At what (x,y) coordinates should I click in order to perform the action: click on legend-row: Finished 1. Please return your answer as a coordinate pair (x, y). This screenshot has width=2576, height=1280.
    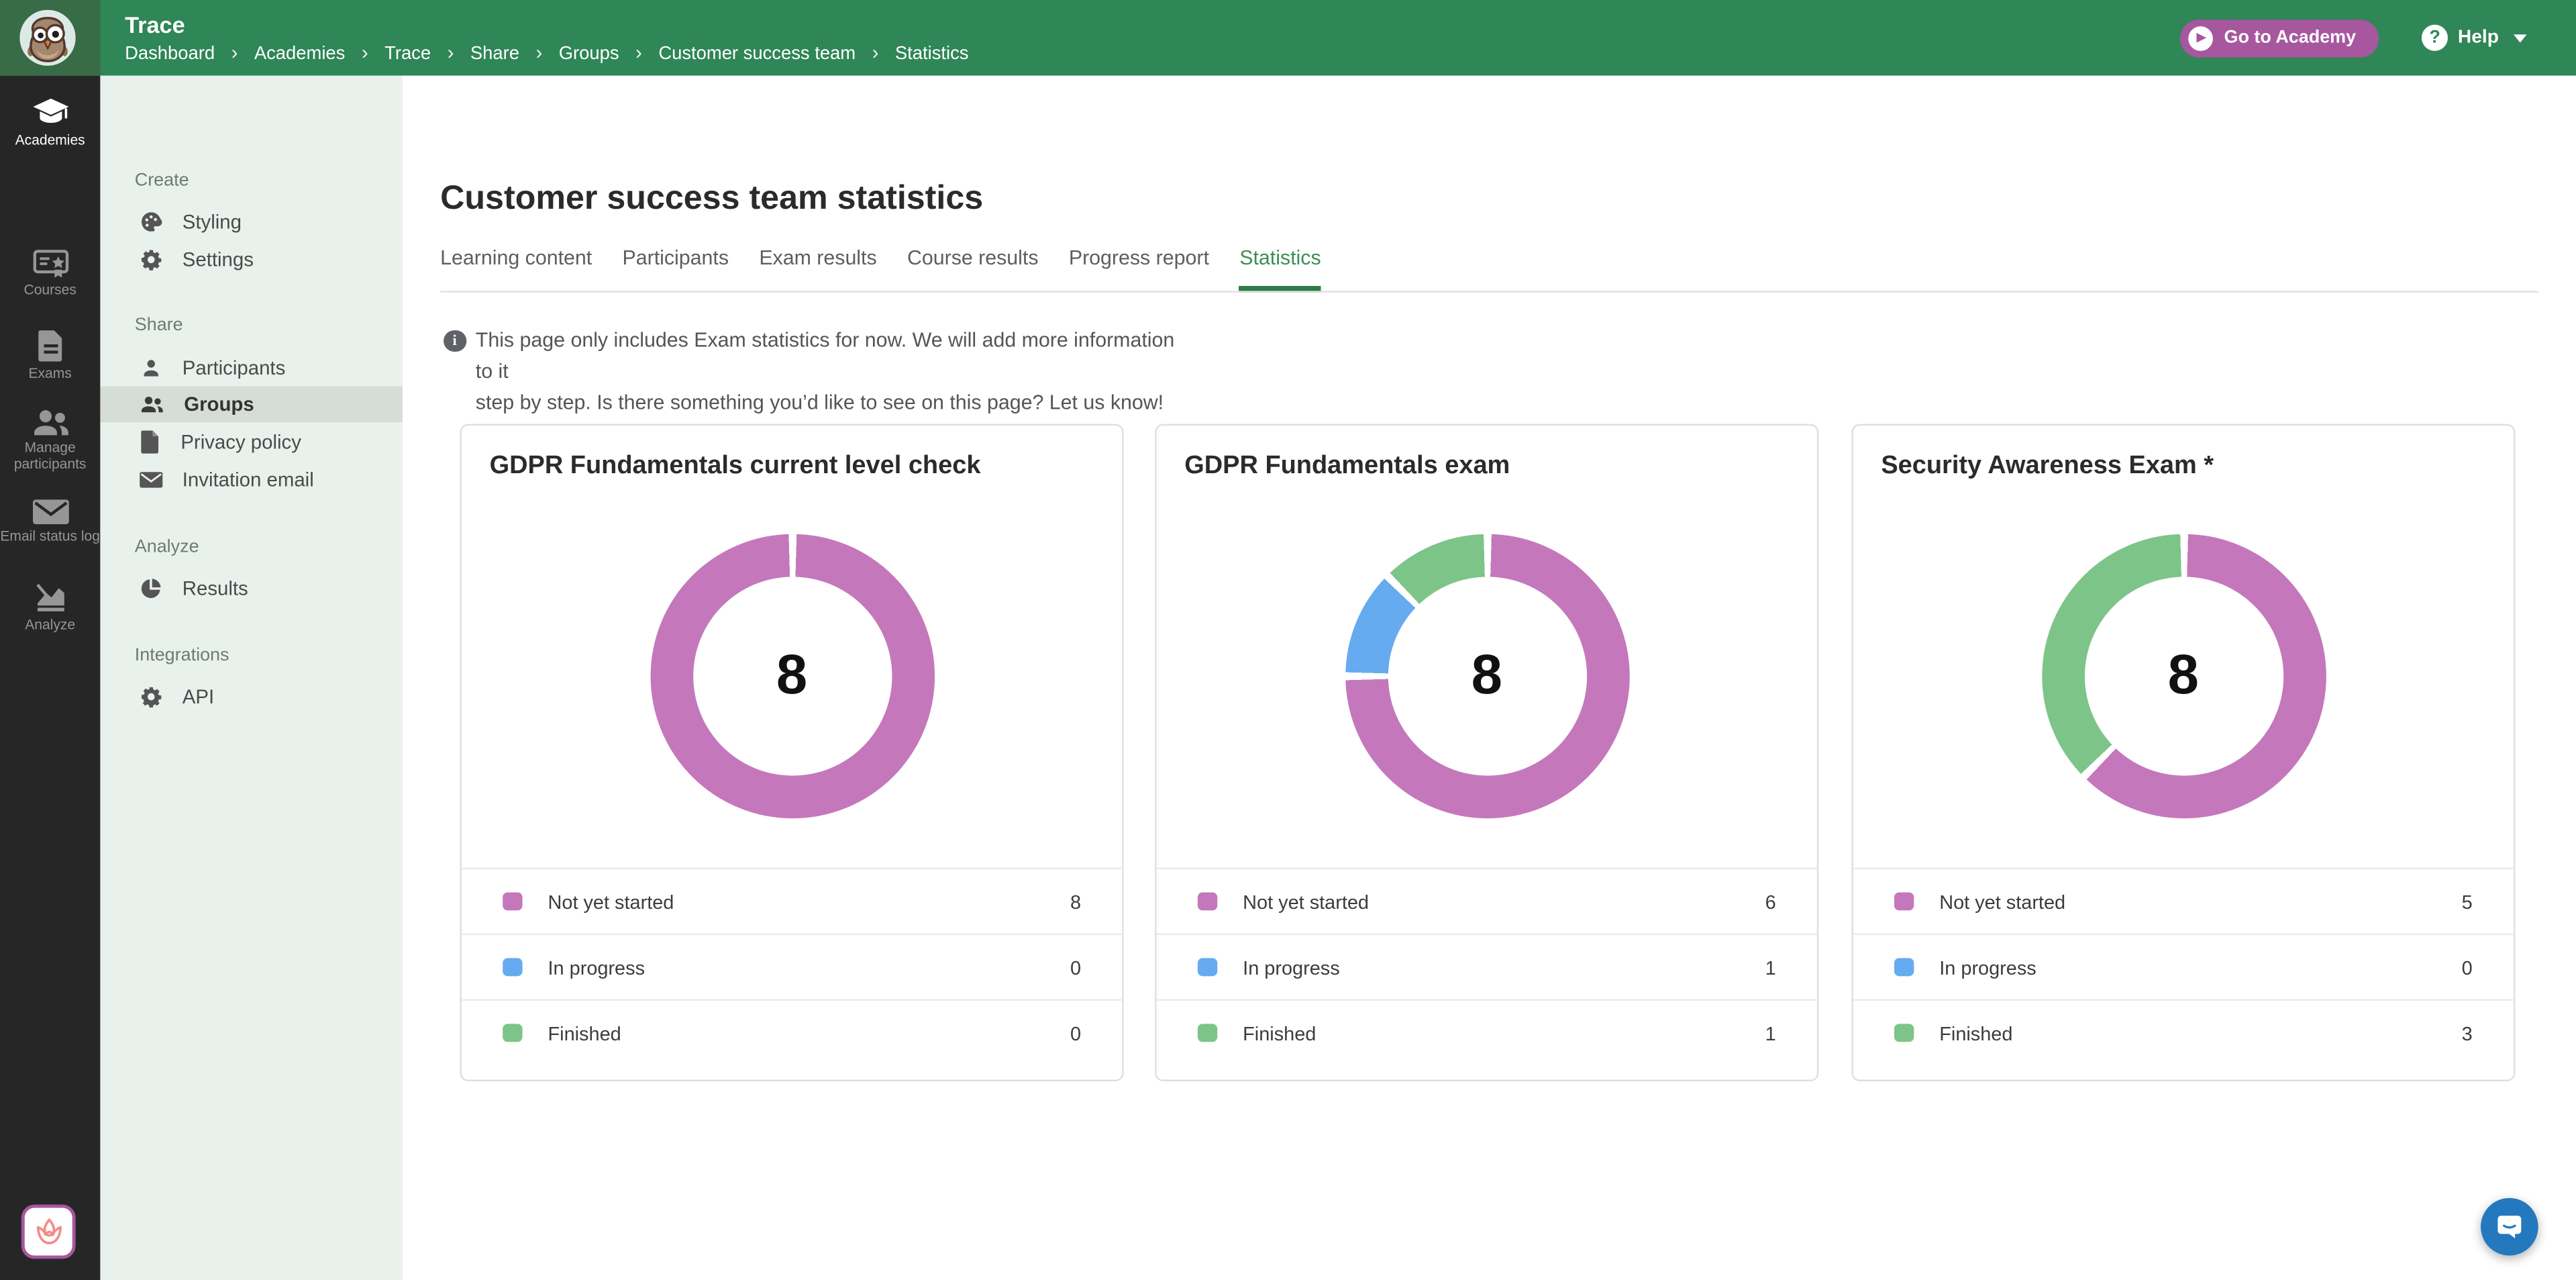
    Looking at the image, I should click on (1486, 1032).